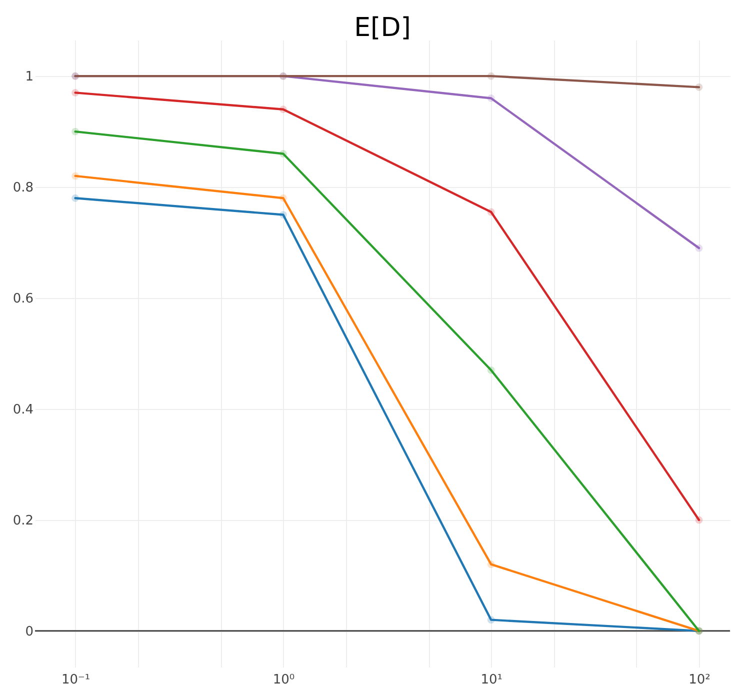 The width and height of the screenshot is (731, 688). I want to click on y-tick-label: 0.4, so click(23, 410).